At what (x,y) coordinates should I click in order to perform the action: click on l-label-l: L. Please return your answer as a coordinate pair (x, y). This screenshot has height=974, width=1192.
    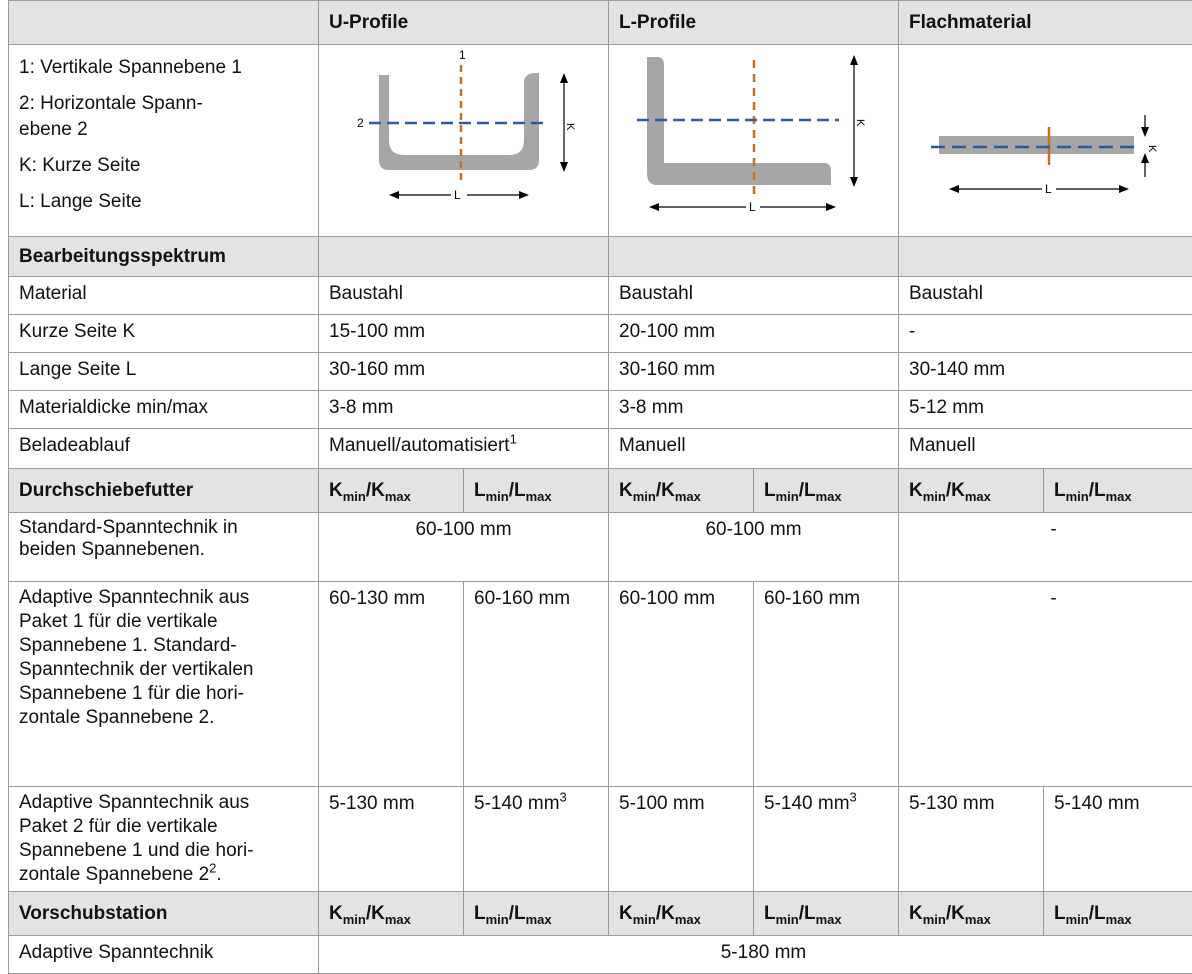
    Looking at the image, I should click on (752, 207).